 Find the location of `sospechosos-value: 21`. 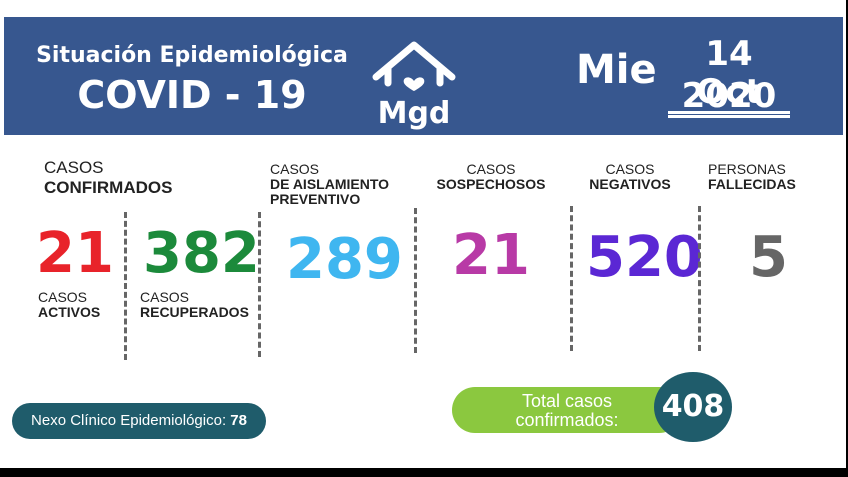

sospechosos-value: 21 is located at coordinates (491, 255).